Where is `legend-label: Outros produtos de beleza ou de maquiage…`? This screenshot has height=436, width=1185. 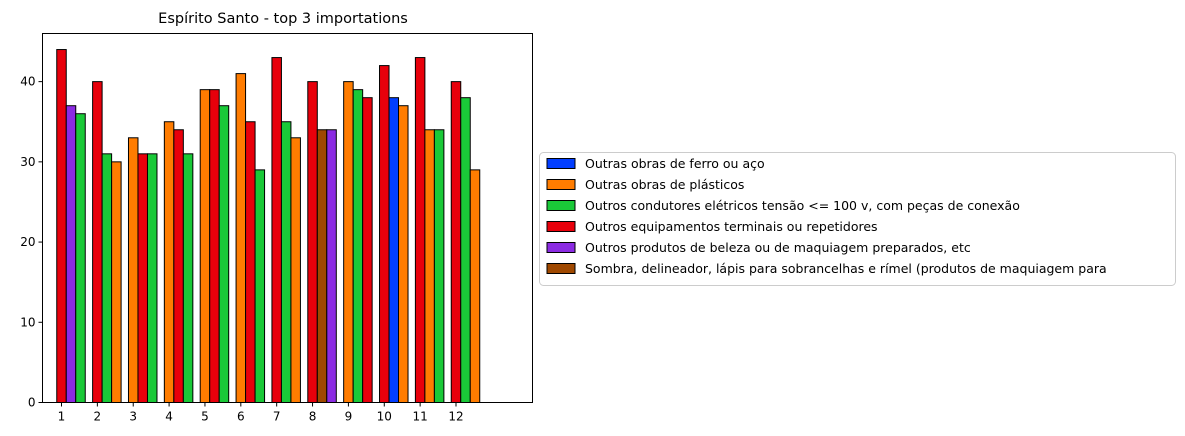 legend-label: Outros produtos de beleza ou de maquiage… is located at coordinates (778, 247).